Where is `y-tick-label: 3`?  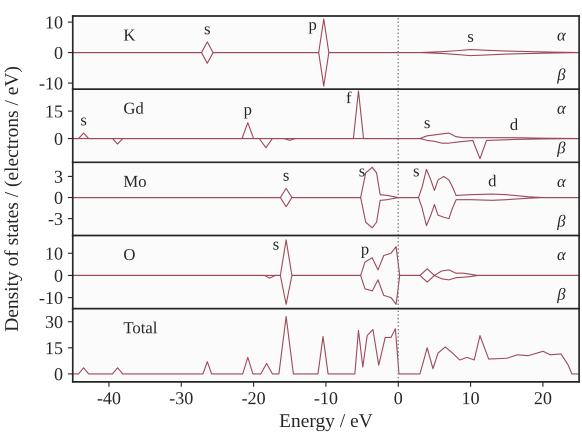
y-tick-label: 3 is located at coordinates (58, 176).